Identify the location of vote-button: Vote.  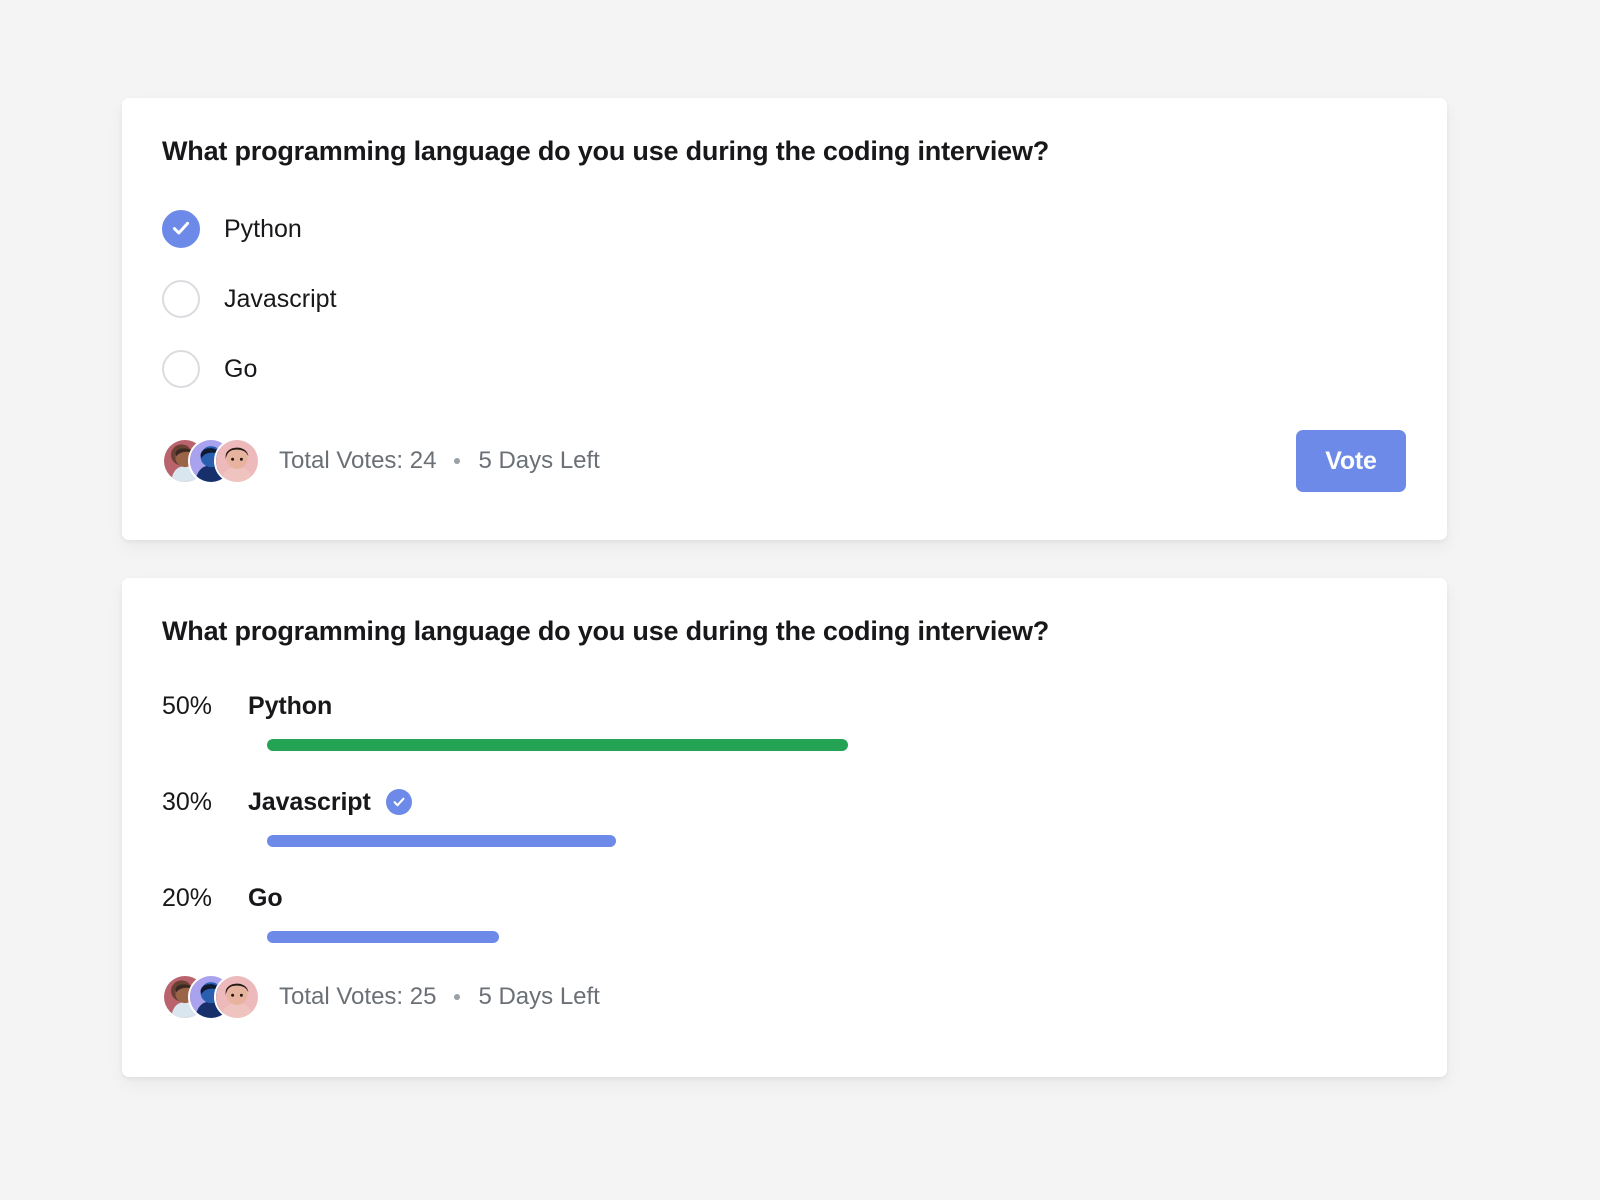
(1351, 461).